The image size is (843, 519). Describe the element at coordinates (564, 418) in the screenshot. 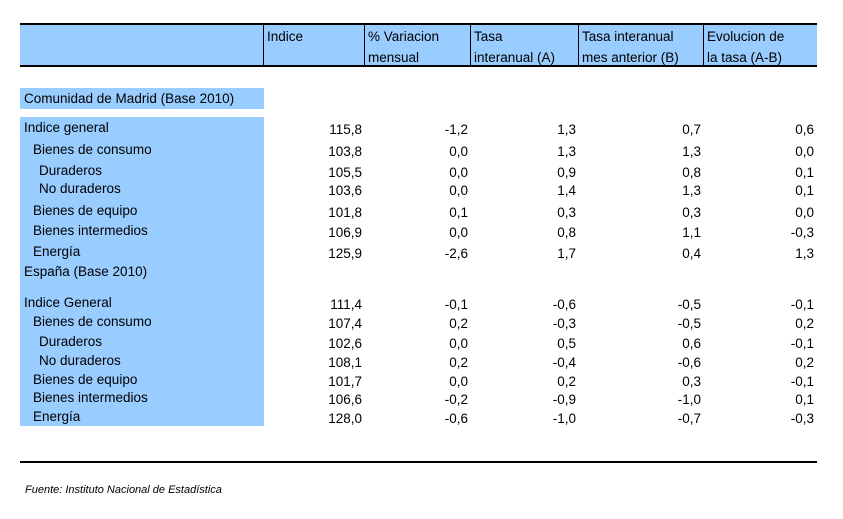

I see `cell-value: -1,0` at that location.